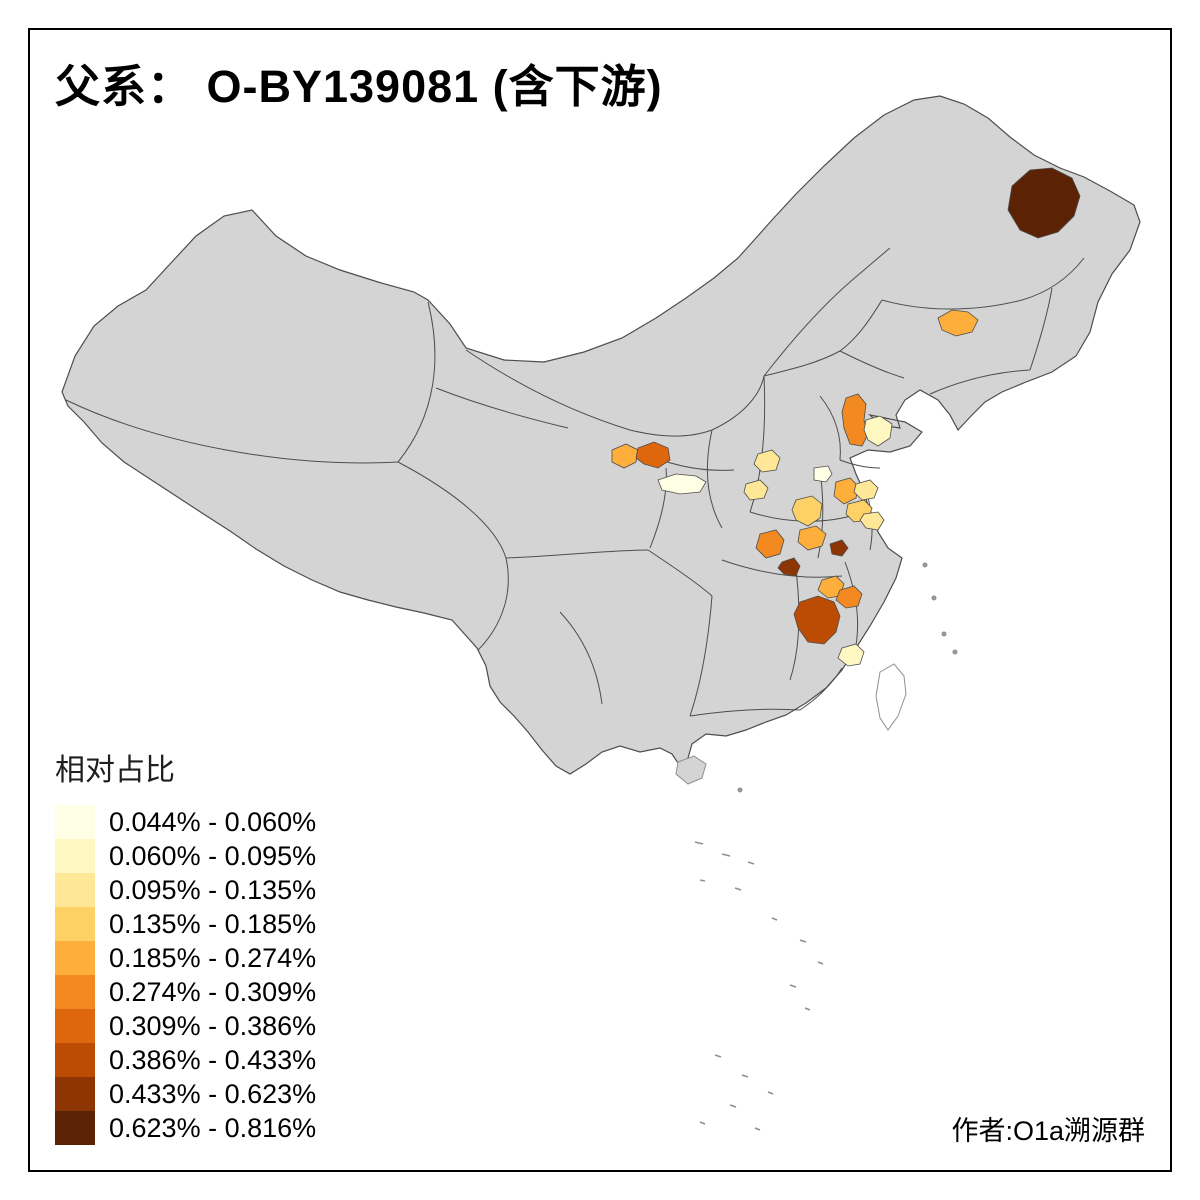 The height and width of the screenshot is (1200, 1200). I want to click on south-china-sea-islands, so click(759, 986).